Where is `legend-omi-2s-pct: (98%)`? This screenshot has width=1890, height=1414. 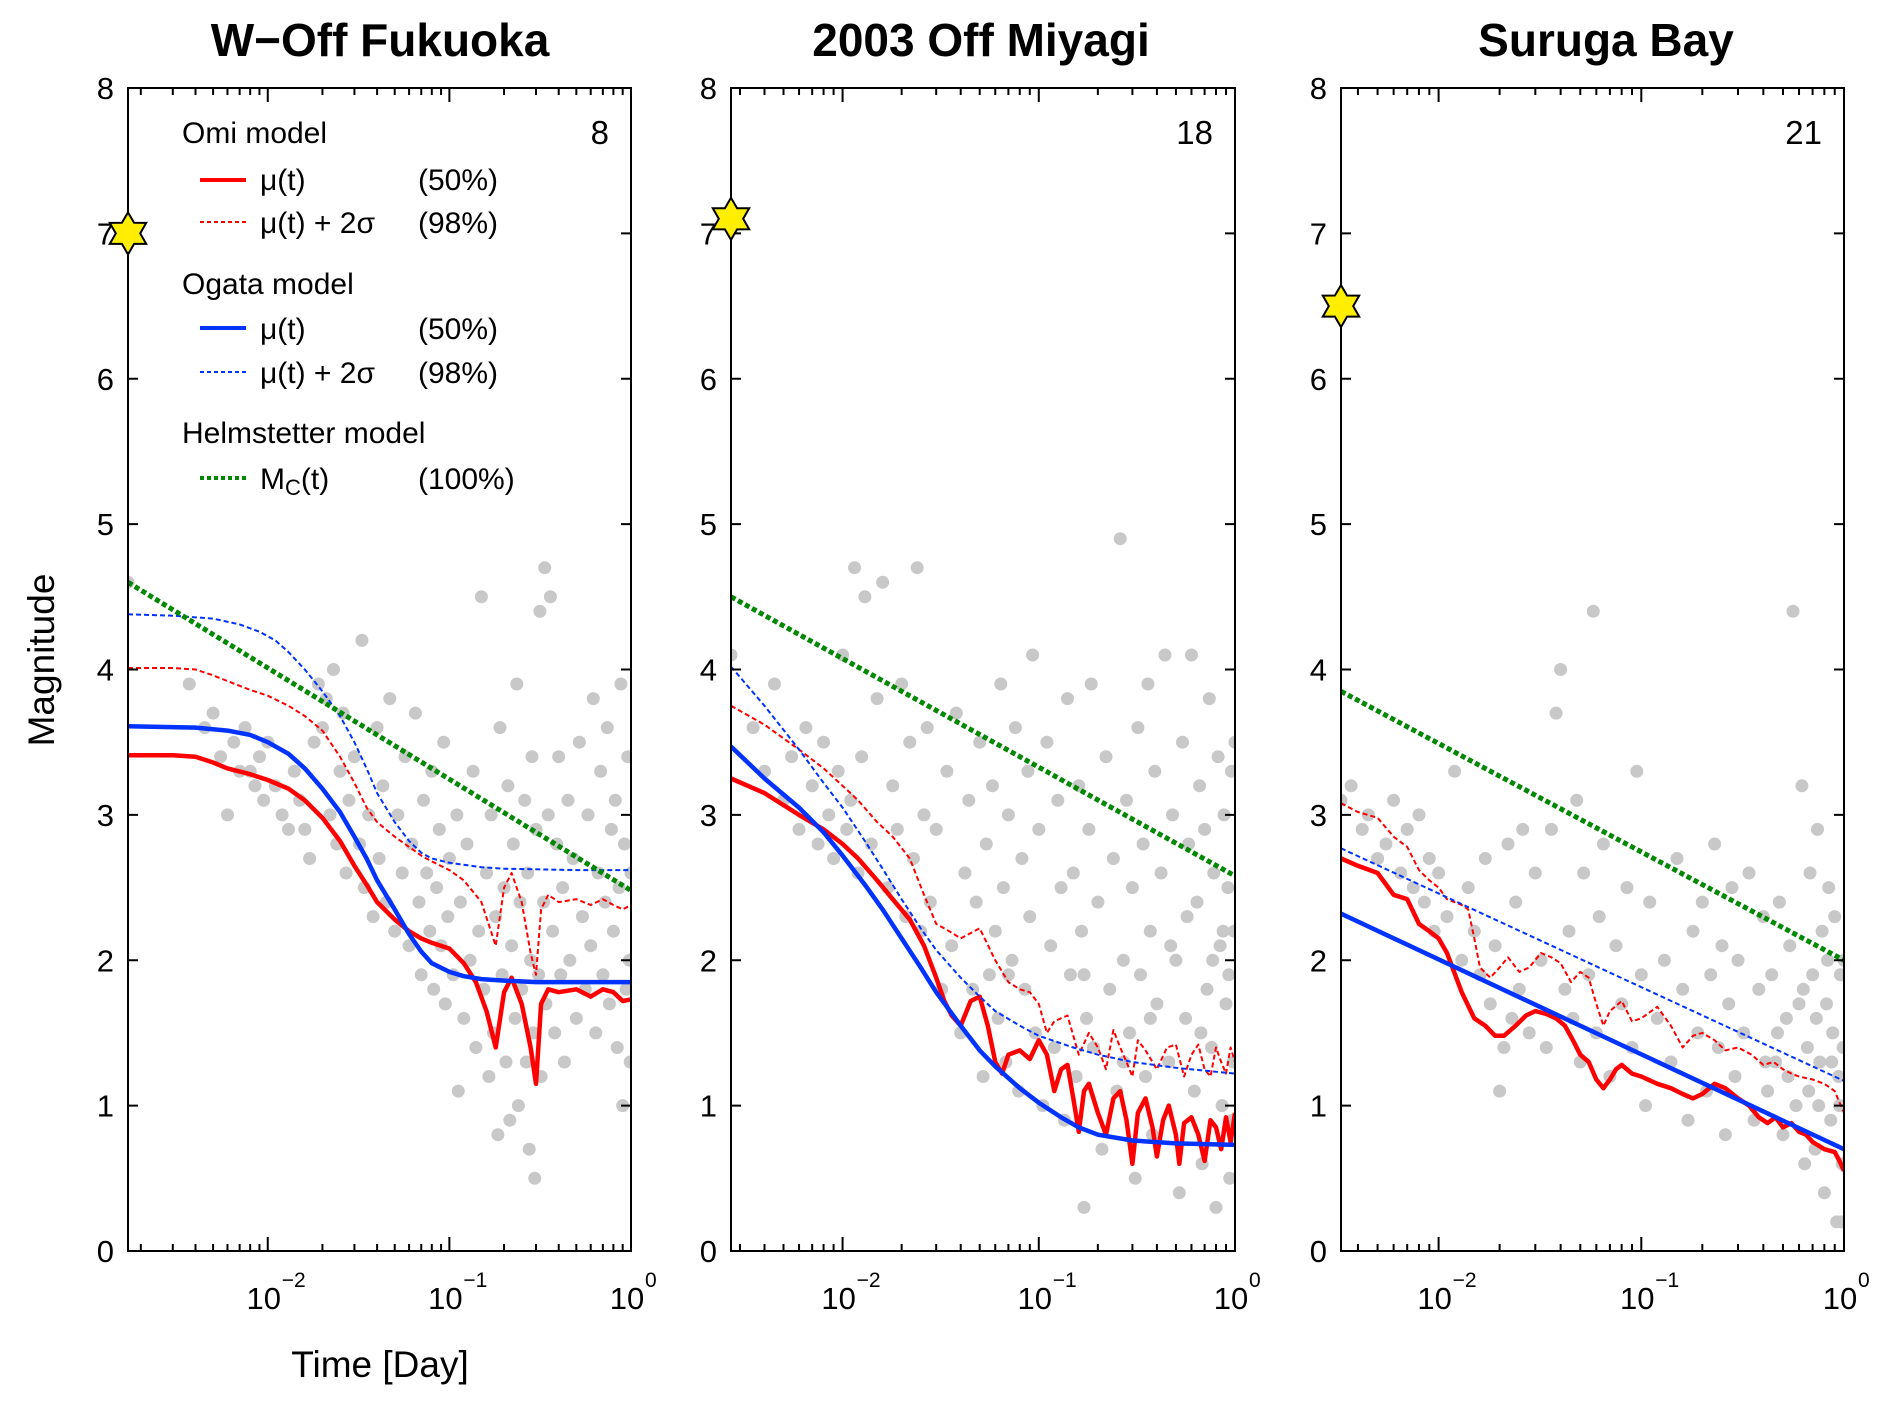
legend-omi-2s-pct: (98%) is located at coordinates (458, 223).